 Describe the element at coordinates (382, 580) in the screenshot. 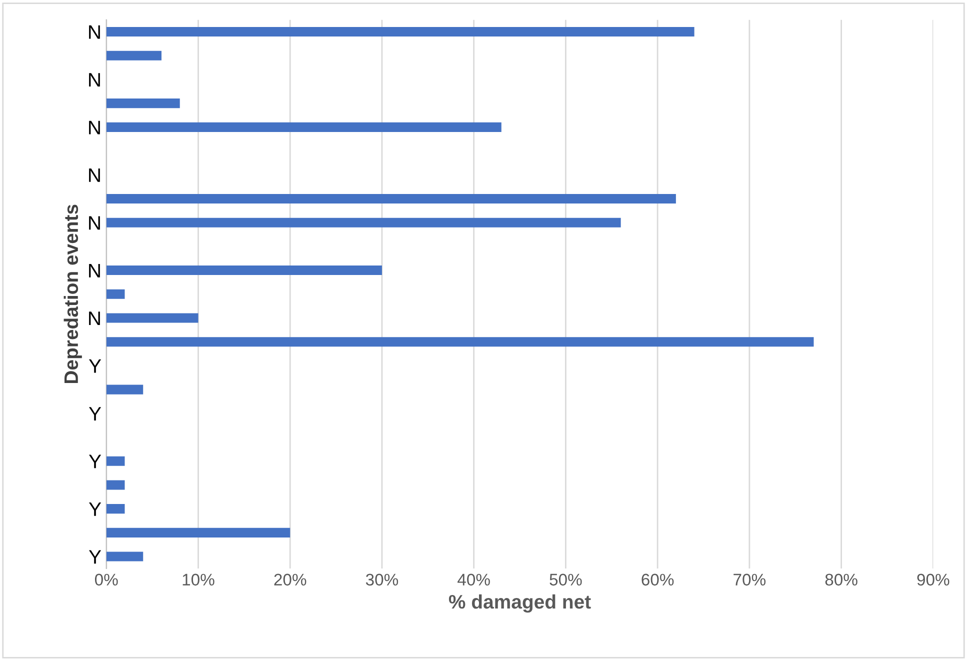

I see `x-tick-label: 30%` at that location.